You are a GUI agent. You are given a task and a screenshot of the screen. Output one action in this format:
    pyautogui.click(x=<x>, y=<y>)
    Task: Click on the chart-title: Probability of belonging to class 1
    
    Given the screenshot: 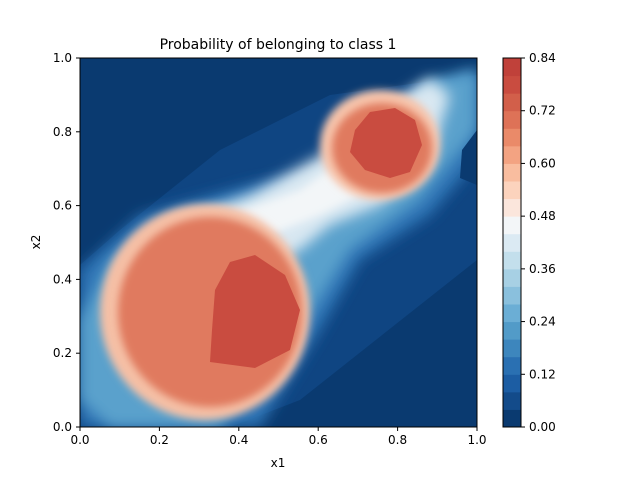 What is the action you would take?
    pyautogui.click(x=278, y=45)
    